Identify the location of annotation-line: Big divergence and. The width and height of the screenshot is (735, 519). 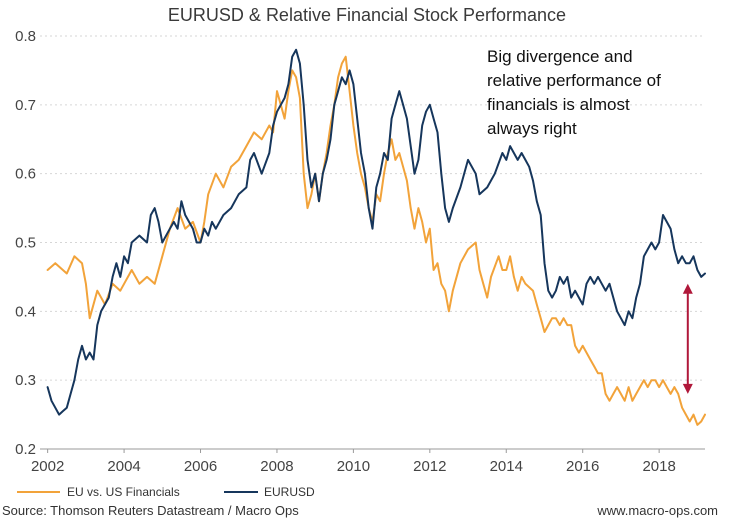
(560, 56).